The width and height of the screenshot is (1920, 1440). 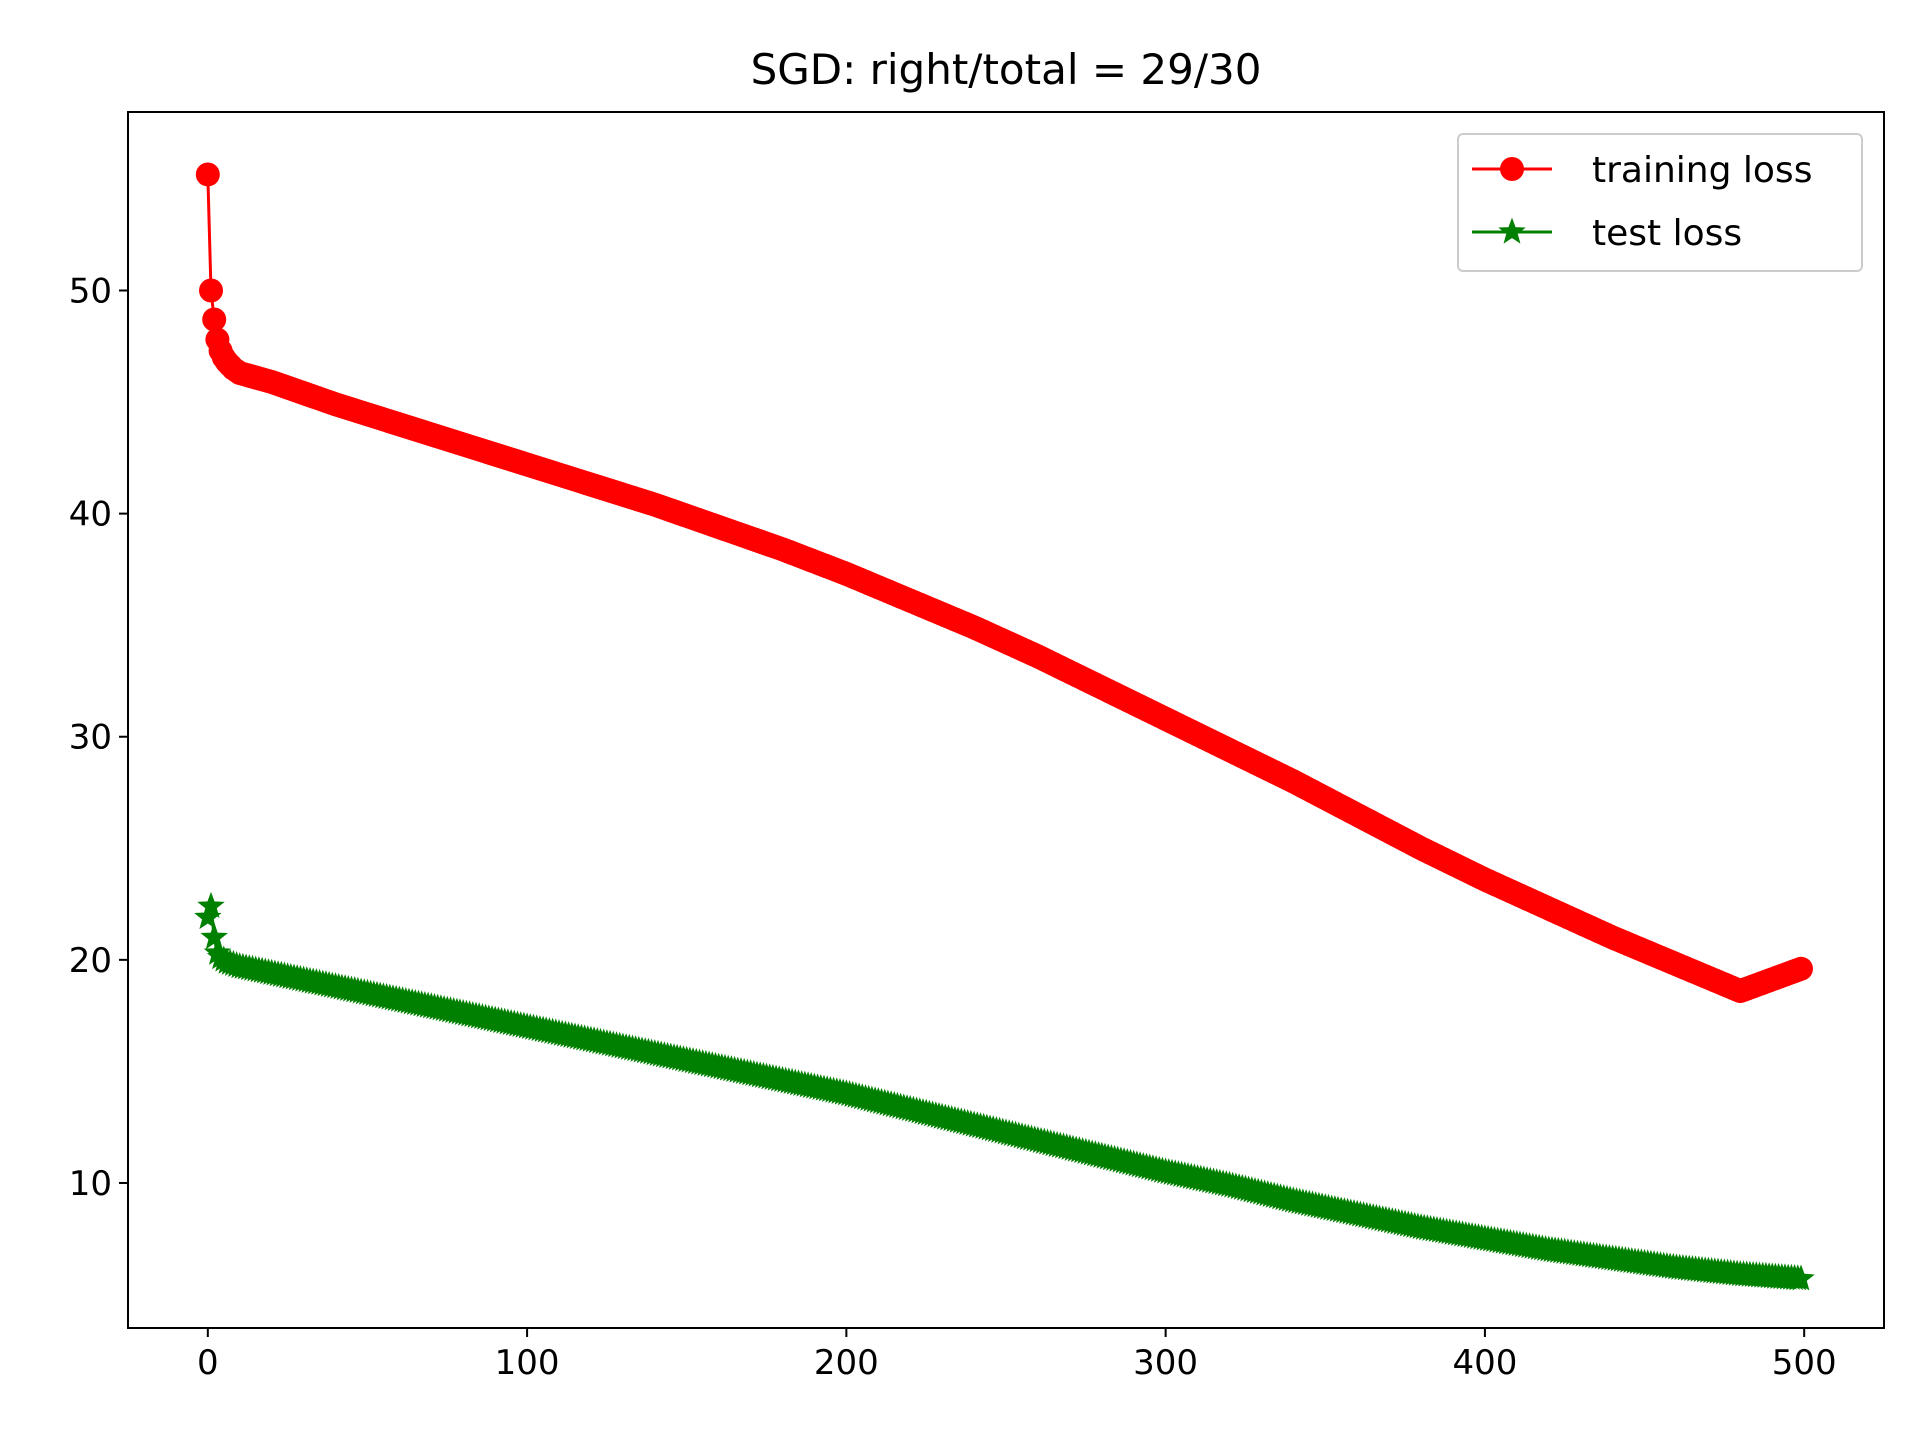 What do you see at coordinates (846, 1363) in the screenshot?
I see `x-tick-label: 200` at bounding box center [846, 1363].